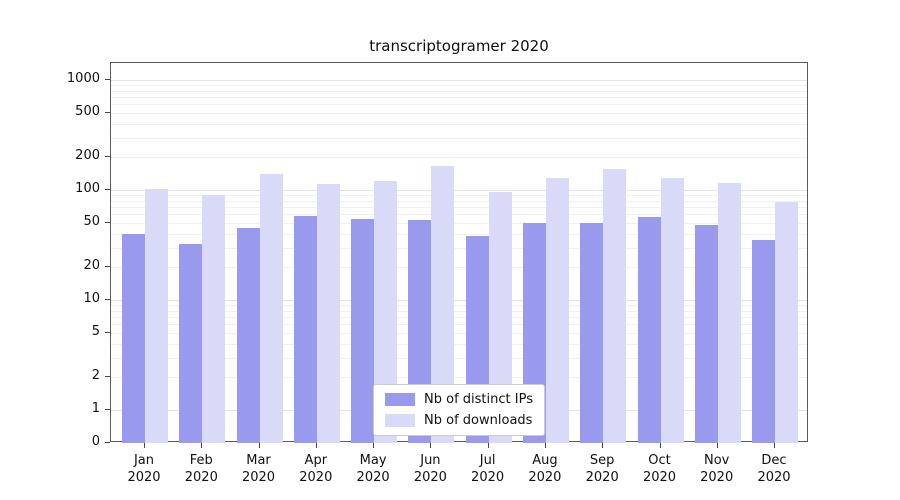 The height and width of the screenshot is (500, 900). Describe the element at coordinates (144, 469) in the screenshot. I see `x-tick-label: Jan 2020` at that location.